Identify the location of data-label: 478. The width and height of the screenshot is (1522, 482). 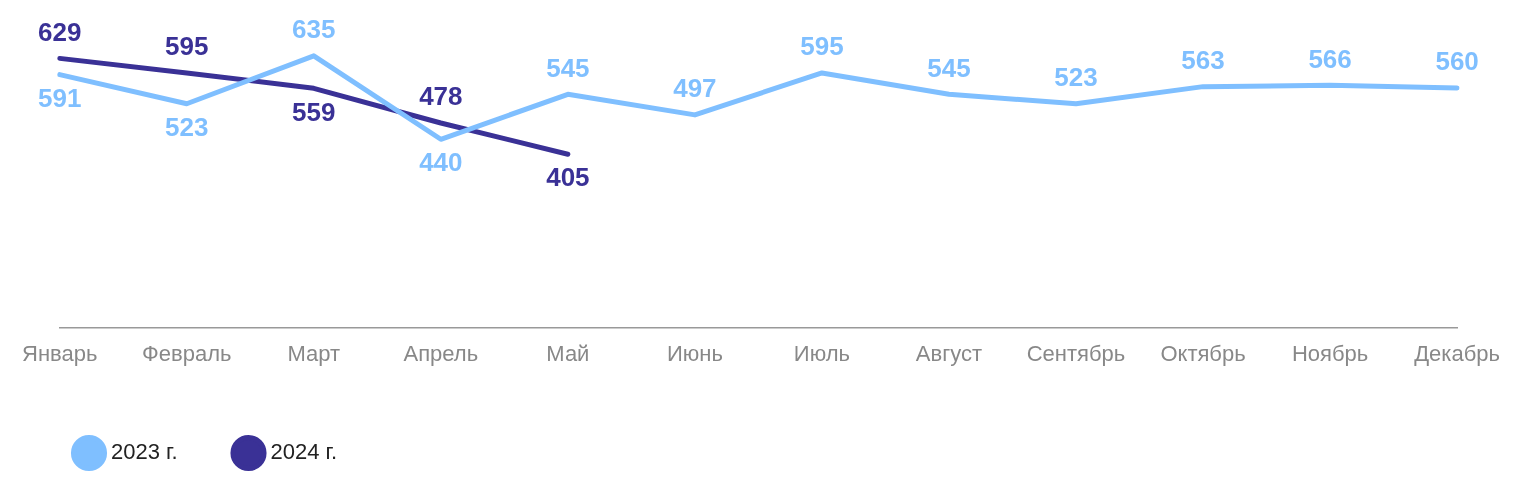
(441, 96).